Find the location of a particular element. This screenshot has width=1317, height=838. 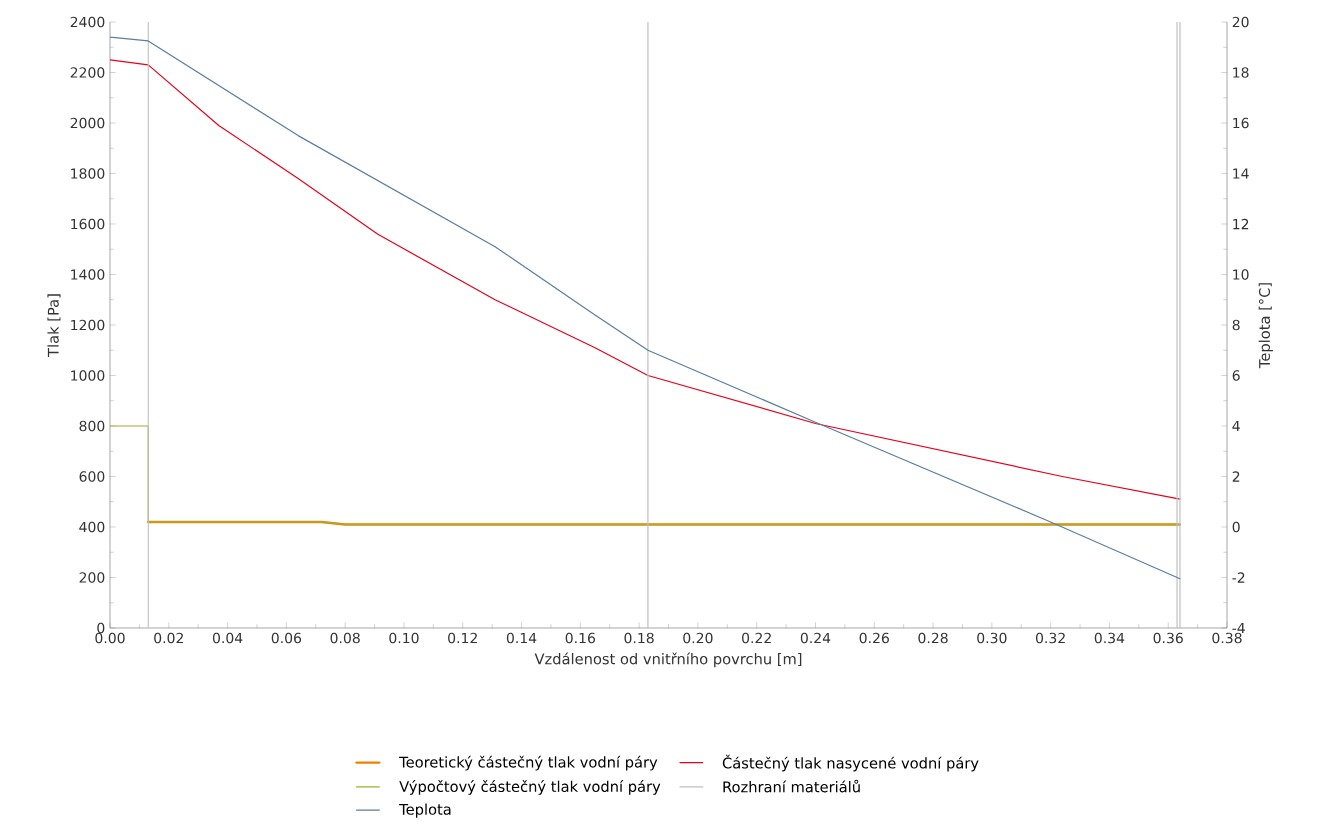

legend-label: Výpočtový částečný tlak vodní páry is located at coordinates (530, 787).